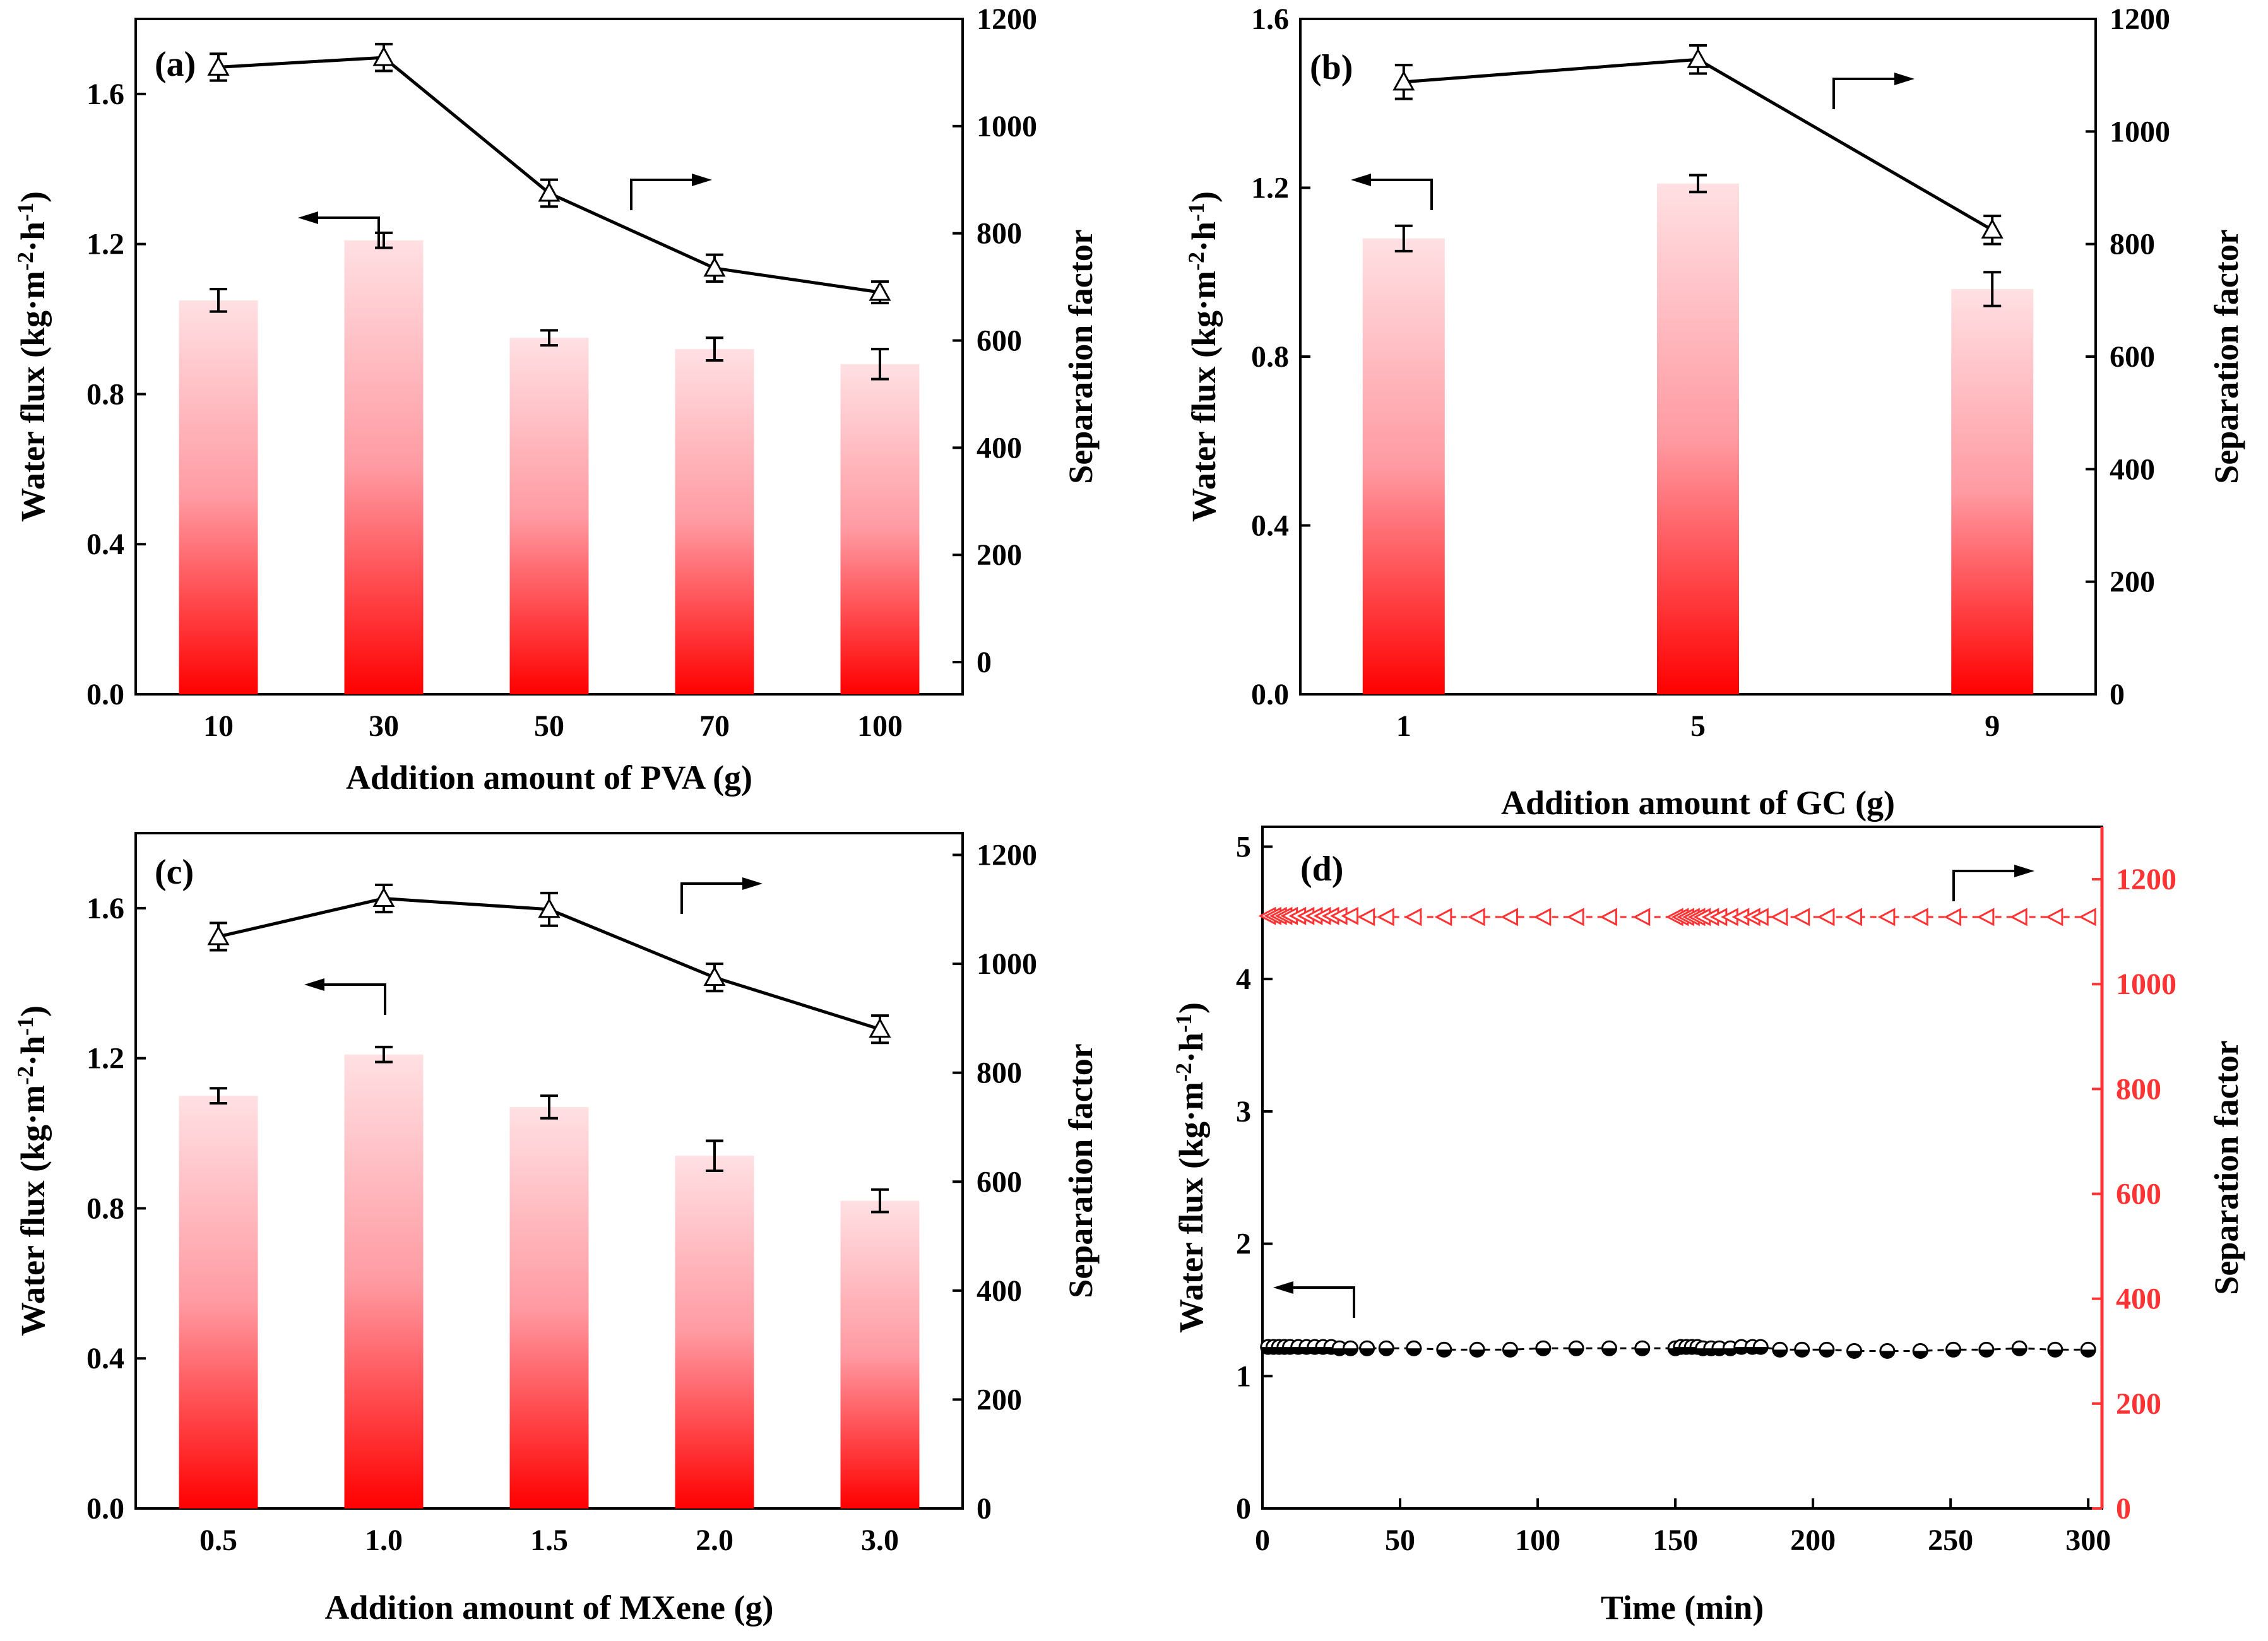  I want to click on x-tick-label: 5, so click(1698, 726).